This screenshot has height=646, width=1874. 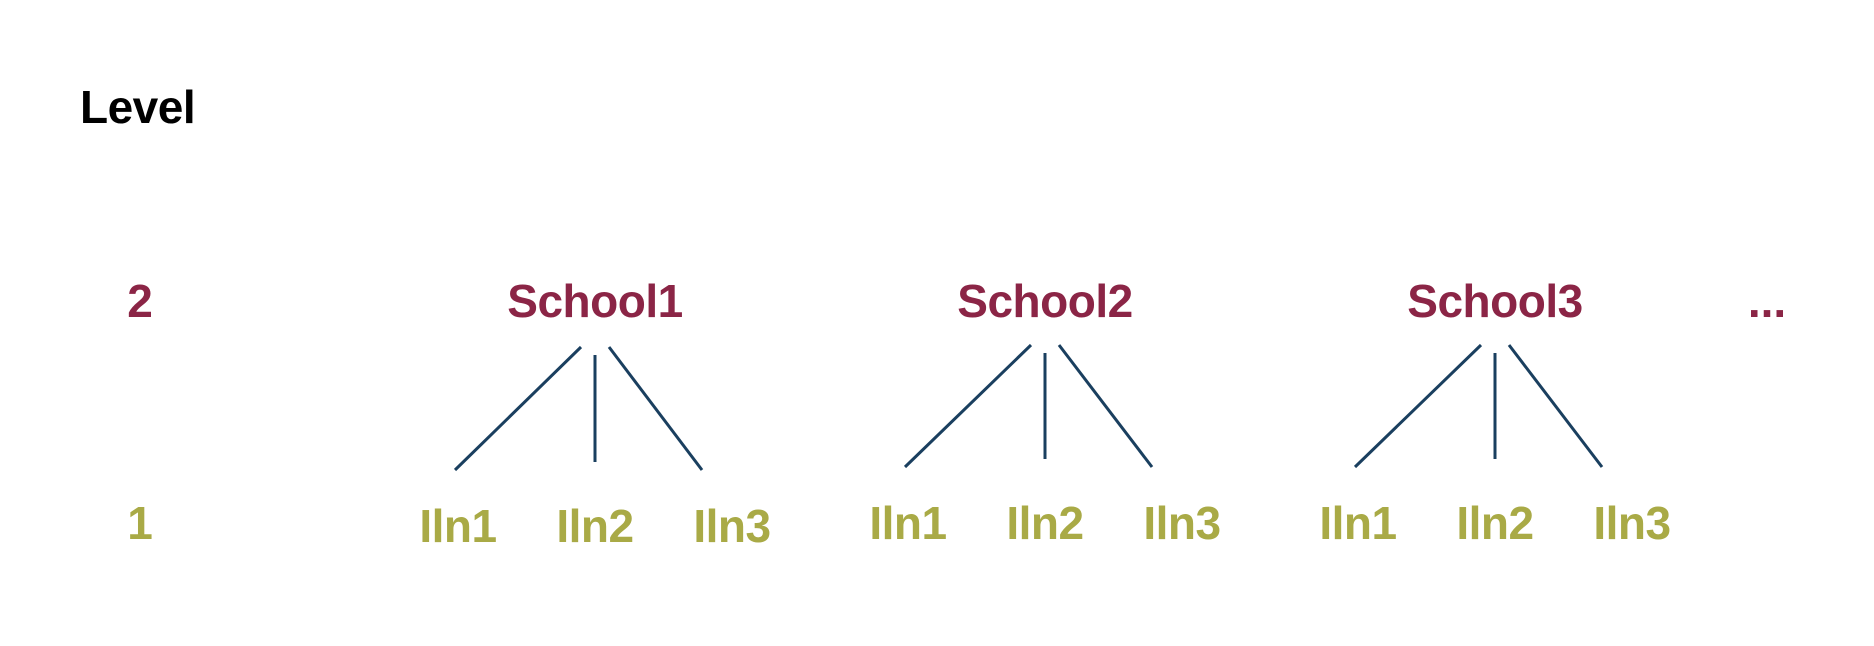 I want to click on school-3-child-3: Iln3, so click(x=1632, y=523).